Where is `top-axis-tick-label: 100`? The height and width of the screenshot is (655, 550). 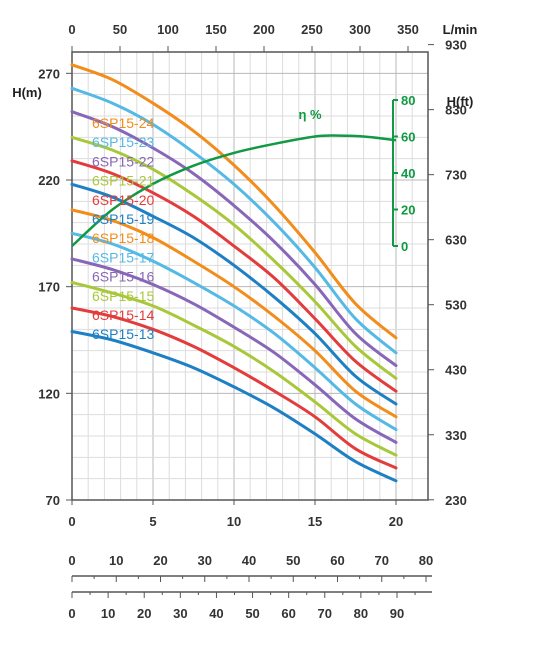 top-axis-tick-label: 100 is located at coordinates (168, 29).